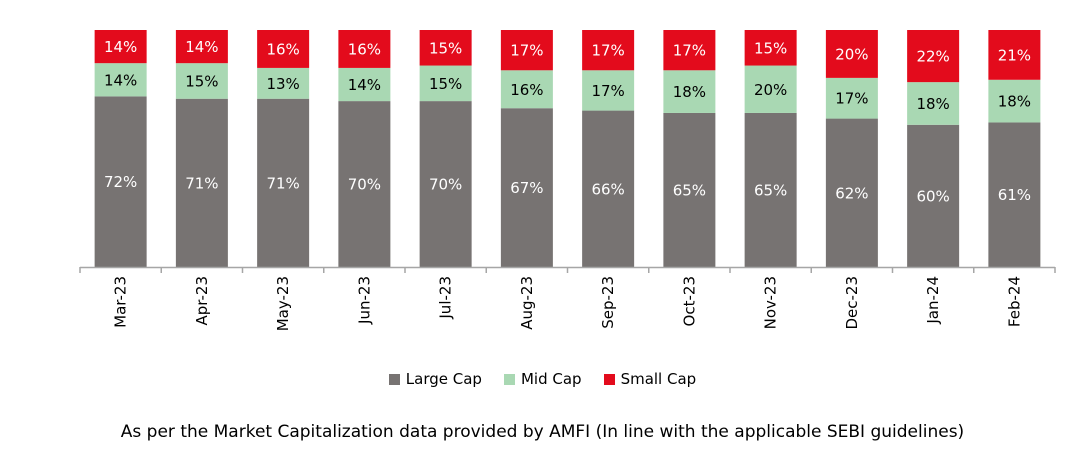 The image size is (1085, 453). I want to click on data-label-small-cap-nov-23: 15%, so click(770, 48).